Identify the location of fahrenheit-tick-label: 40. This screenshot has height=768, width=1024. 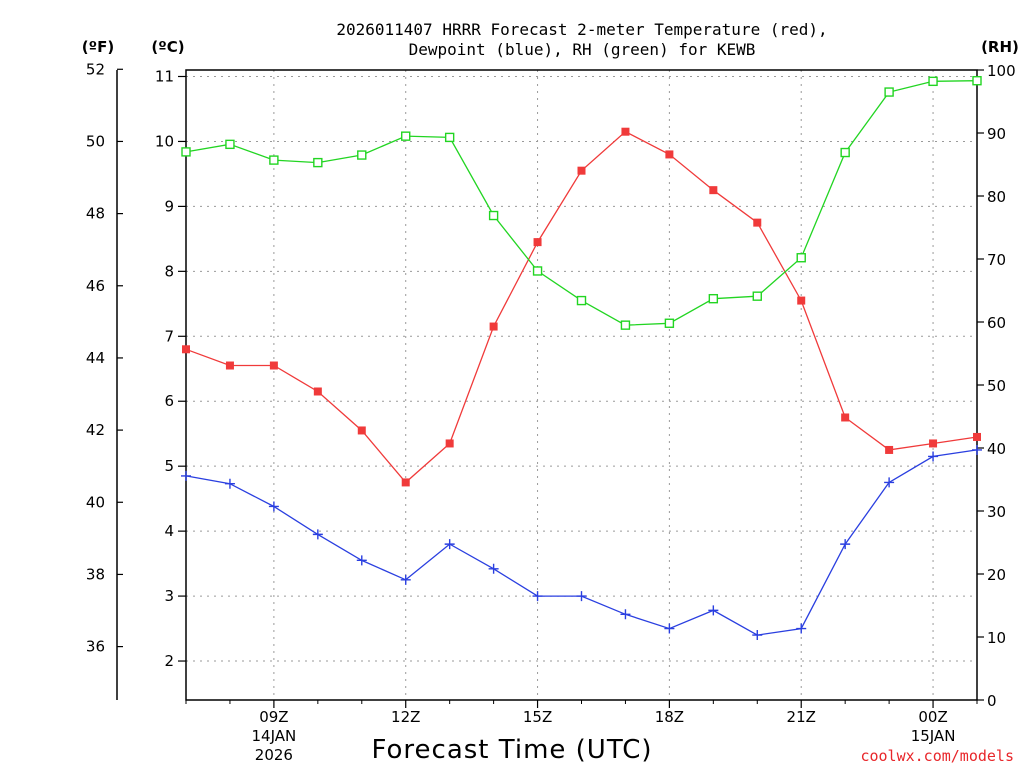
(95, 502).